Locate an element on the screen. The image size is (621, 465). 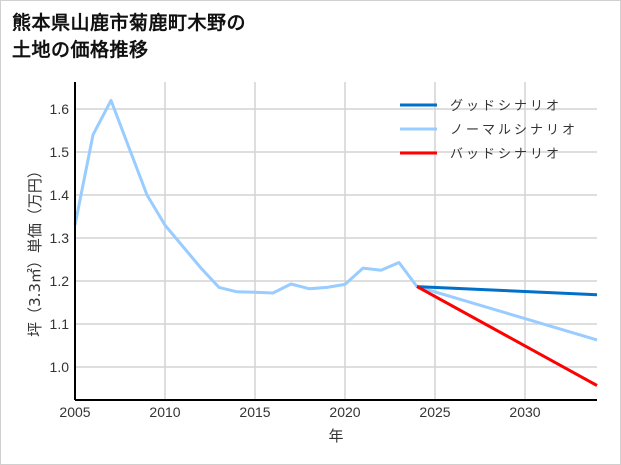
x-tick-label: 2005 is located at coordinates (74, 412).